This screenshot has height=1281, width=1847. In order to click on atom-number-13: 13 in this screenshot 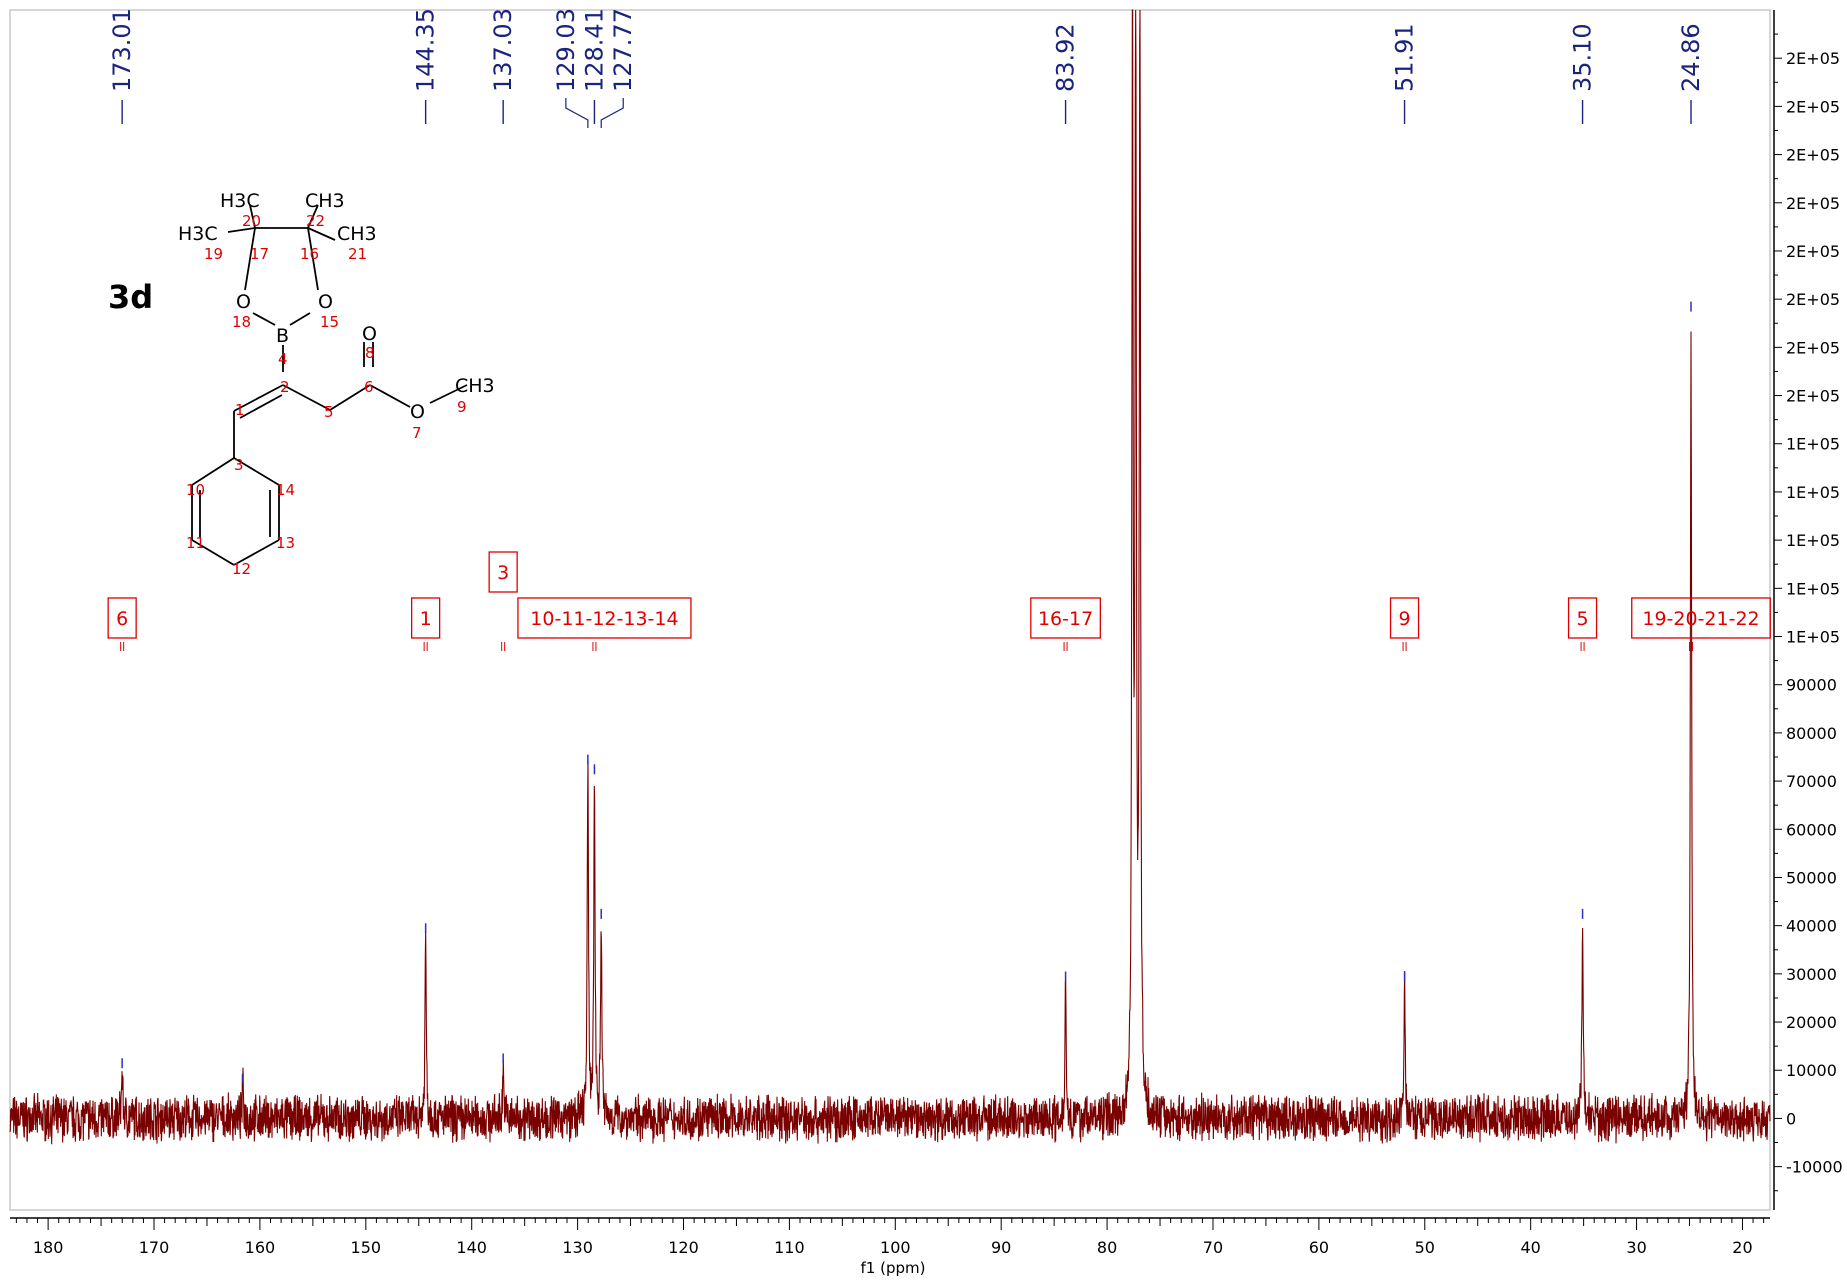, I will do `click(285, 543)`.